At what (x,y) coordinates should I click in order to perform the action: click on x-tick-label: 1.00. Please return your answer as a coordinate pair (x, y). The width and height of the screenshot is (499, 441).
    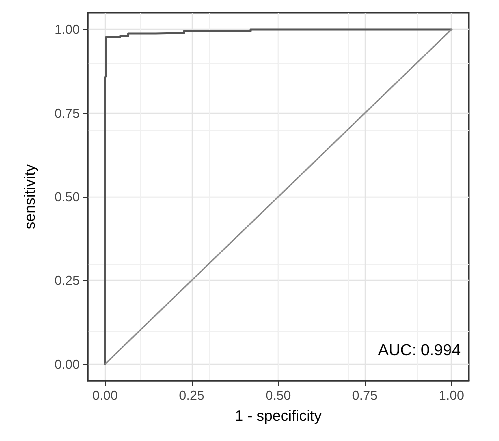
    Looking at the image, I should click on (451, 395).